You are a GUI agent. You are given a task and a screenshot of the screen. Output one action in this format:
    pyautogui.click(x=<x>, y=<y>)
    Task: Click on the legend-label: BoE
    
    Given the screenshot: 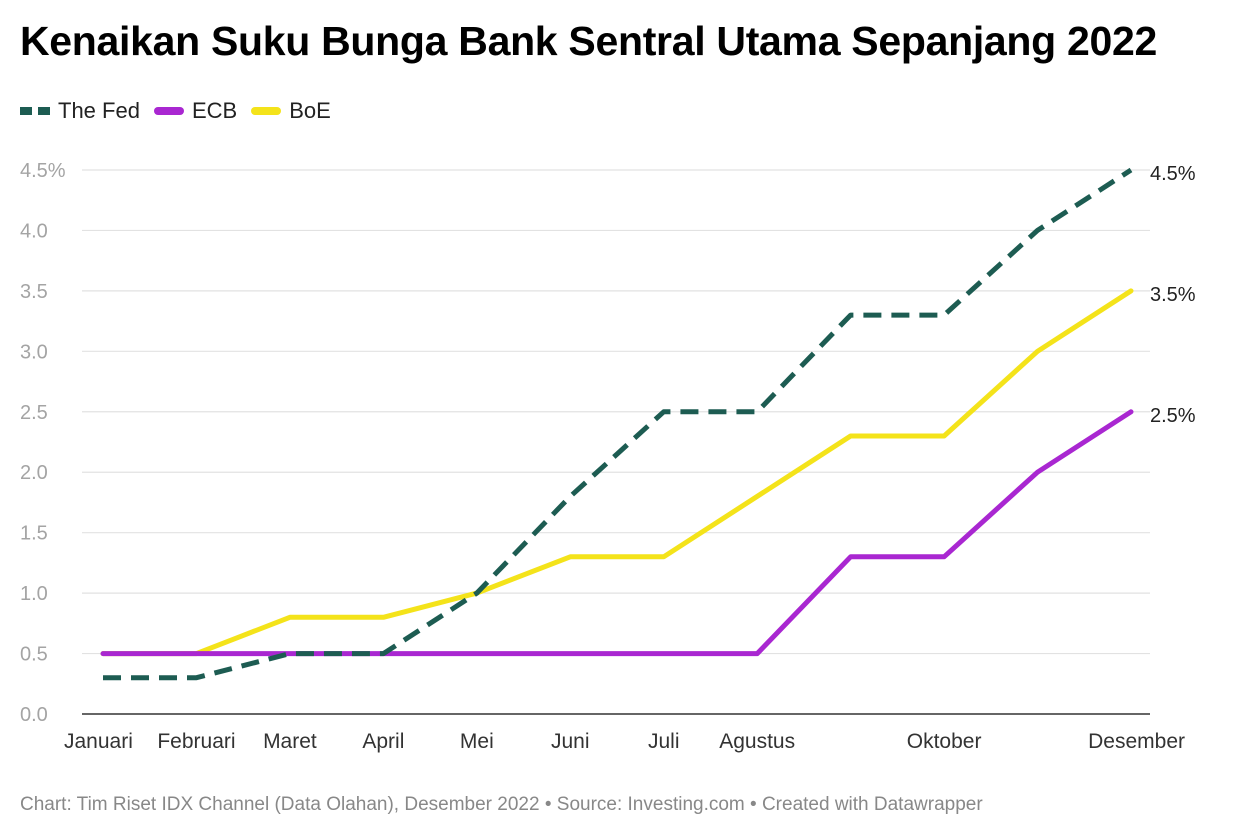 What is the action you would take?
    pyautogui.click(x=310, y=110)
    